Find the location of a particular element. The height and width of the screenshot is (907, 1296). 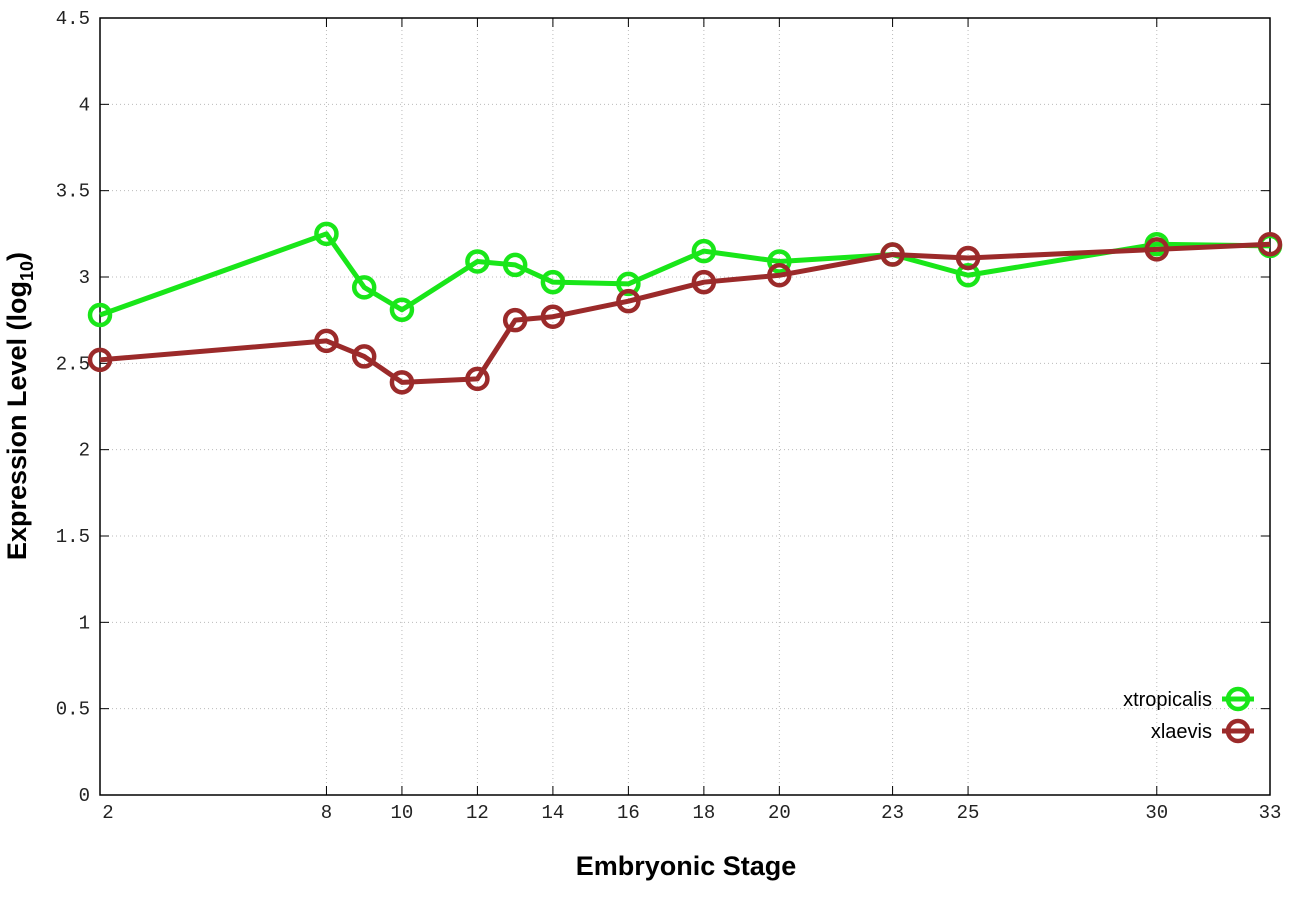

legend: xtropicalis xlaevis is located at coordinates (1188, 715).